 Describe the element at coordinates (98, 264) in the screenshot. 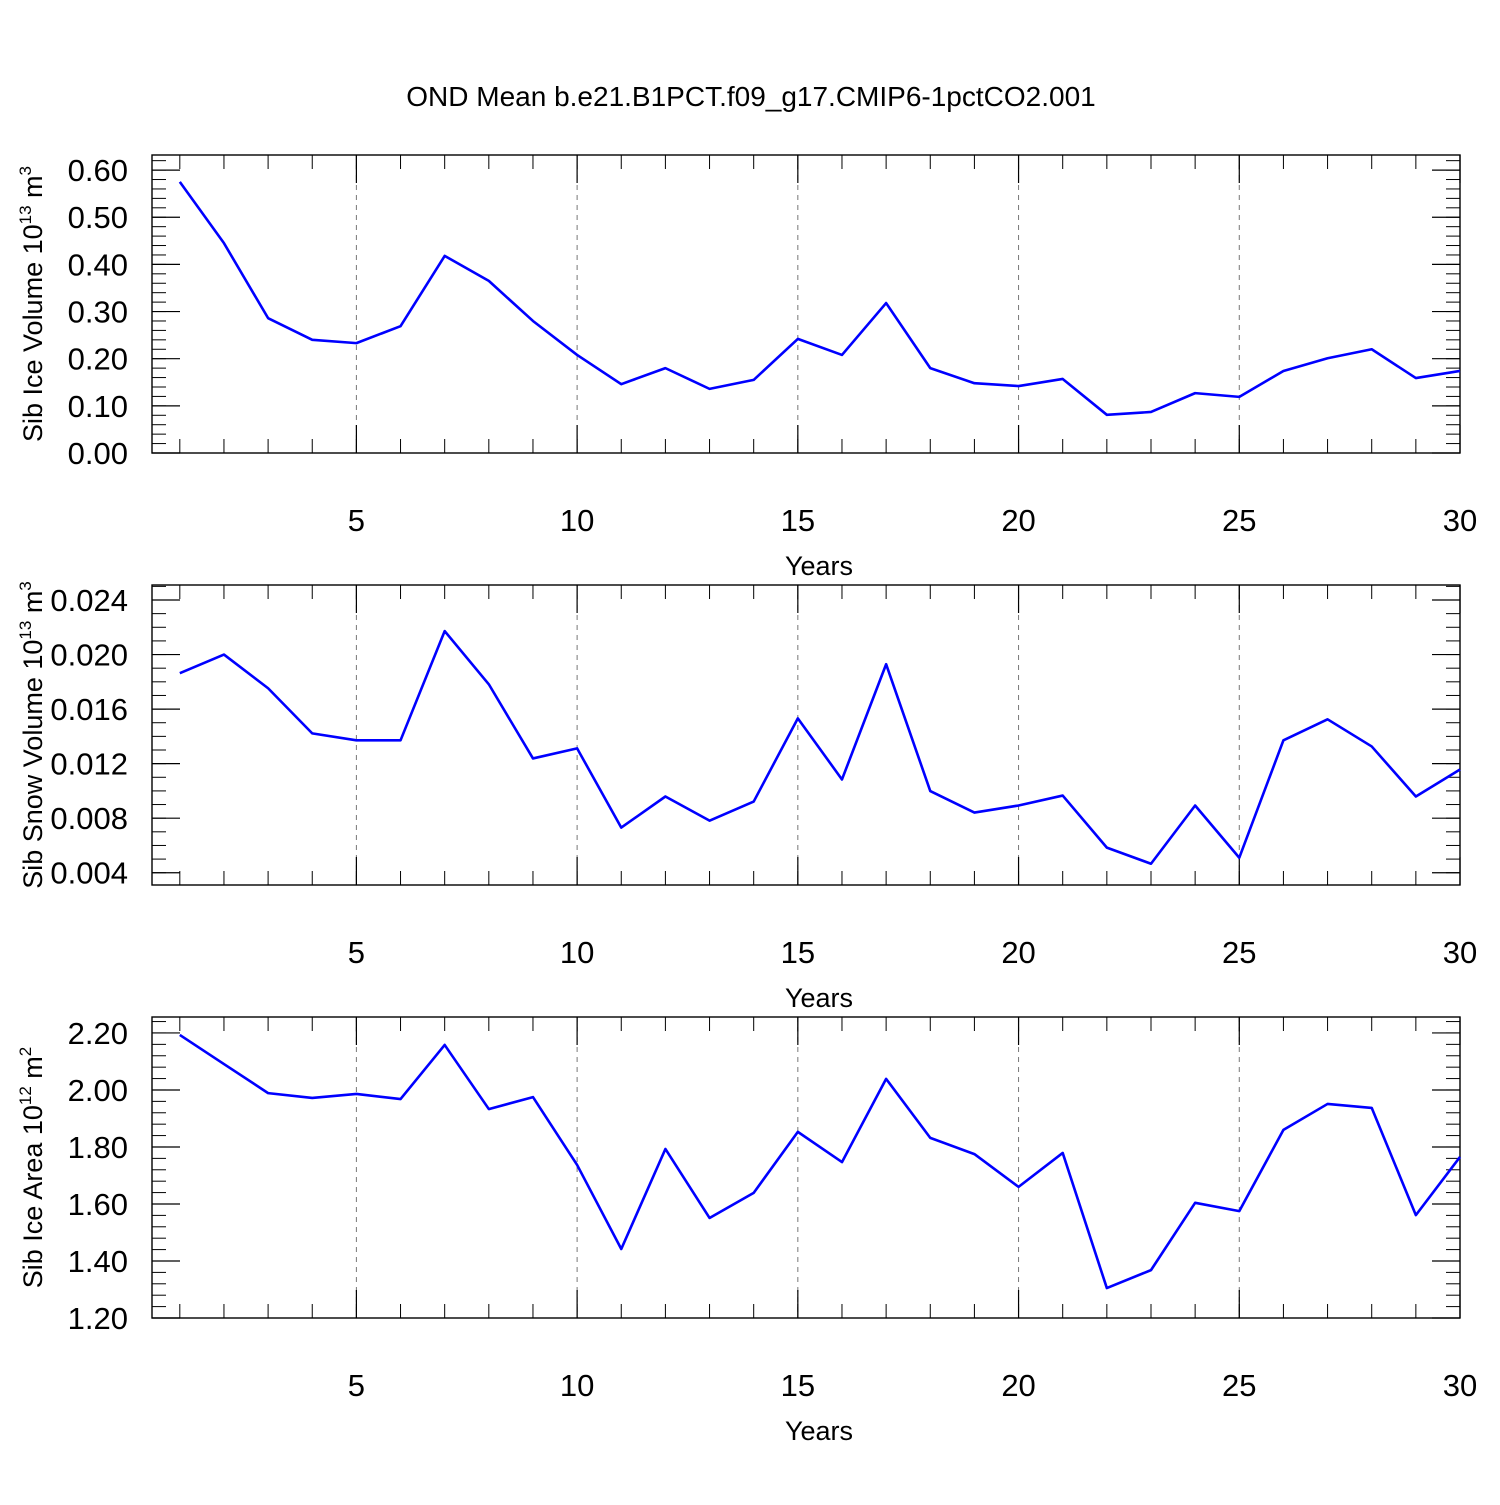

I see `y-tick-label: 0.40` at that location.